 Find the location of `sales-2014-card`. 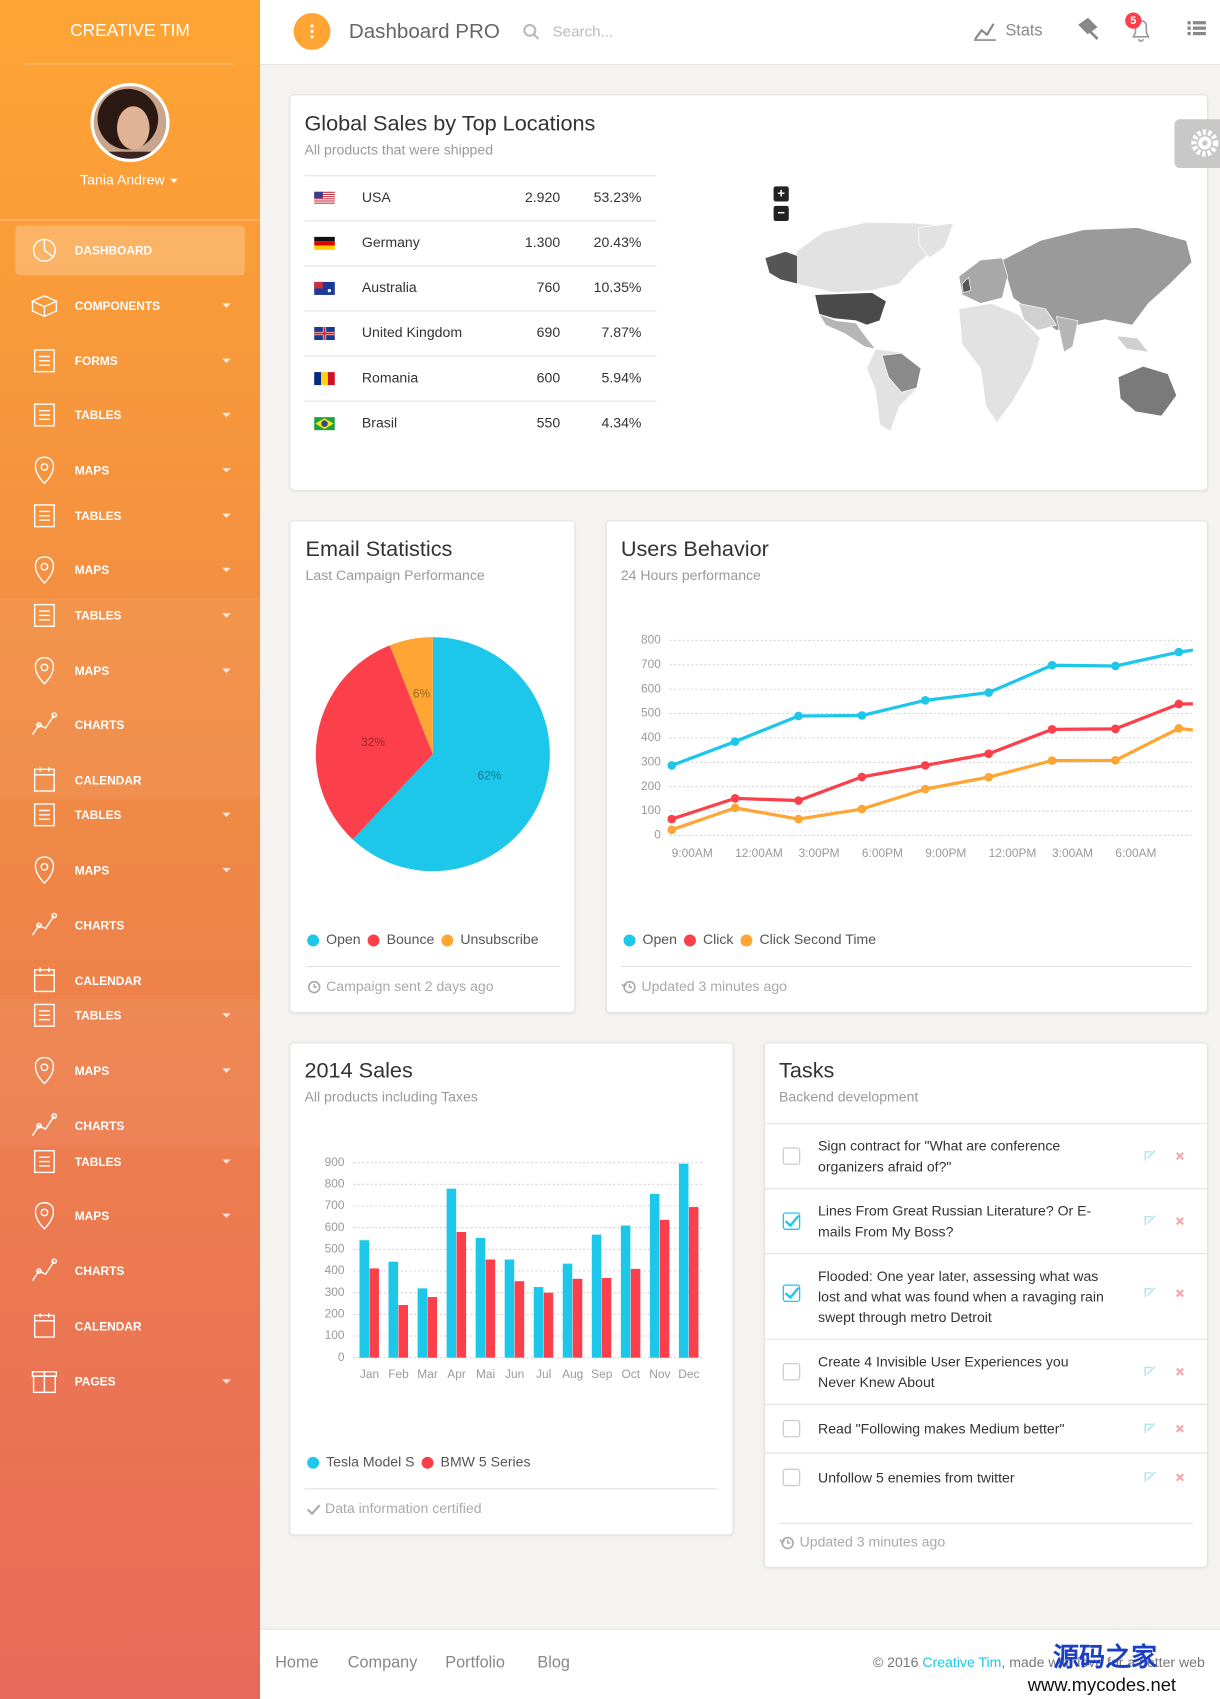

sales-2014-card is located at coordinates (511, 1289).